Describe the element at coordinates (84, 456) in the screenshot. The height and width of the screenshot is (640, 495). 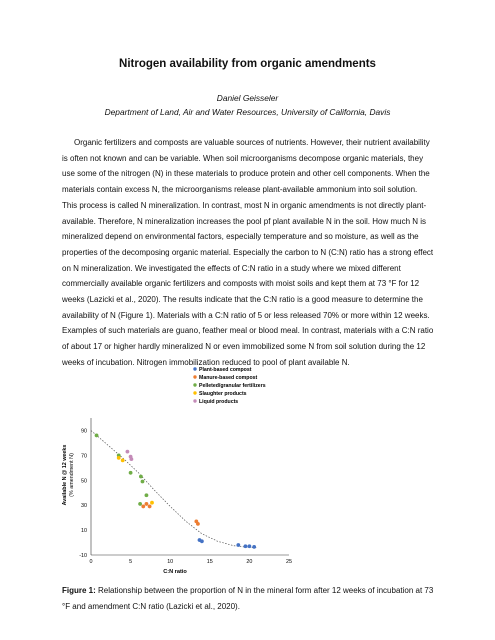
I see `y-tick-label: 70` at that location.